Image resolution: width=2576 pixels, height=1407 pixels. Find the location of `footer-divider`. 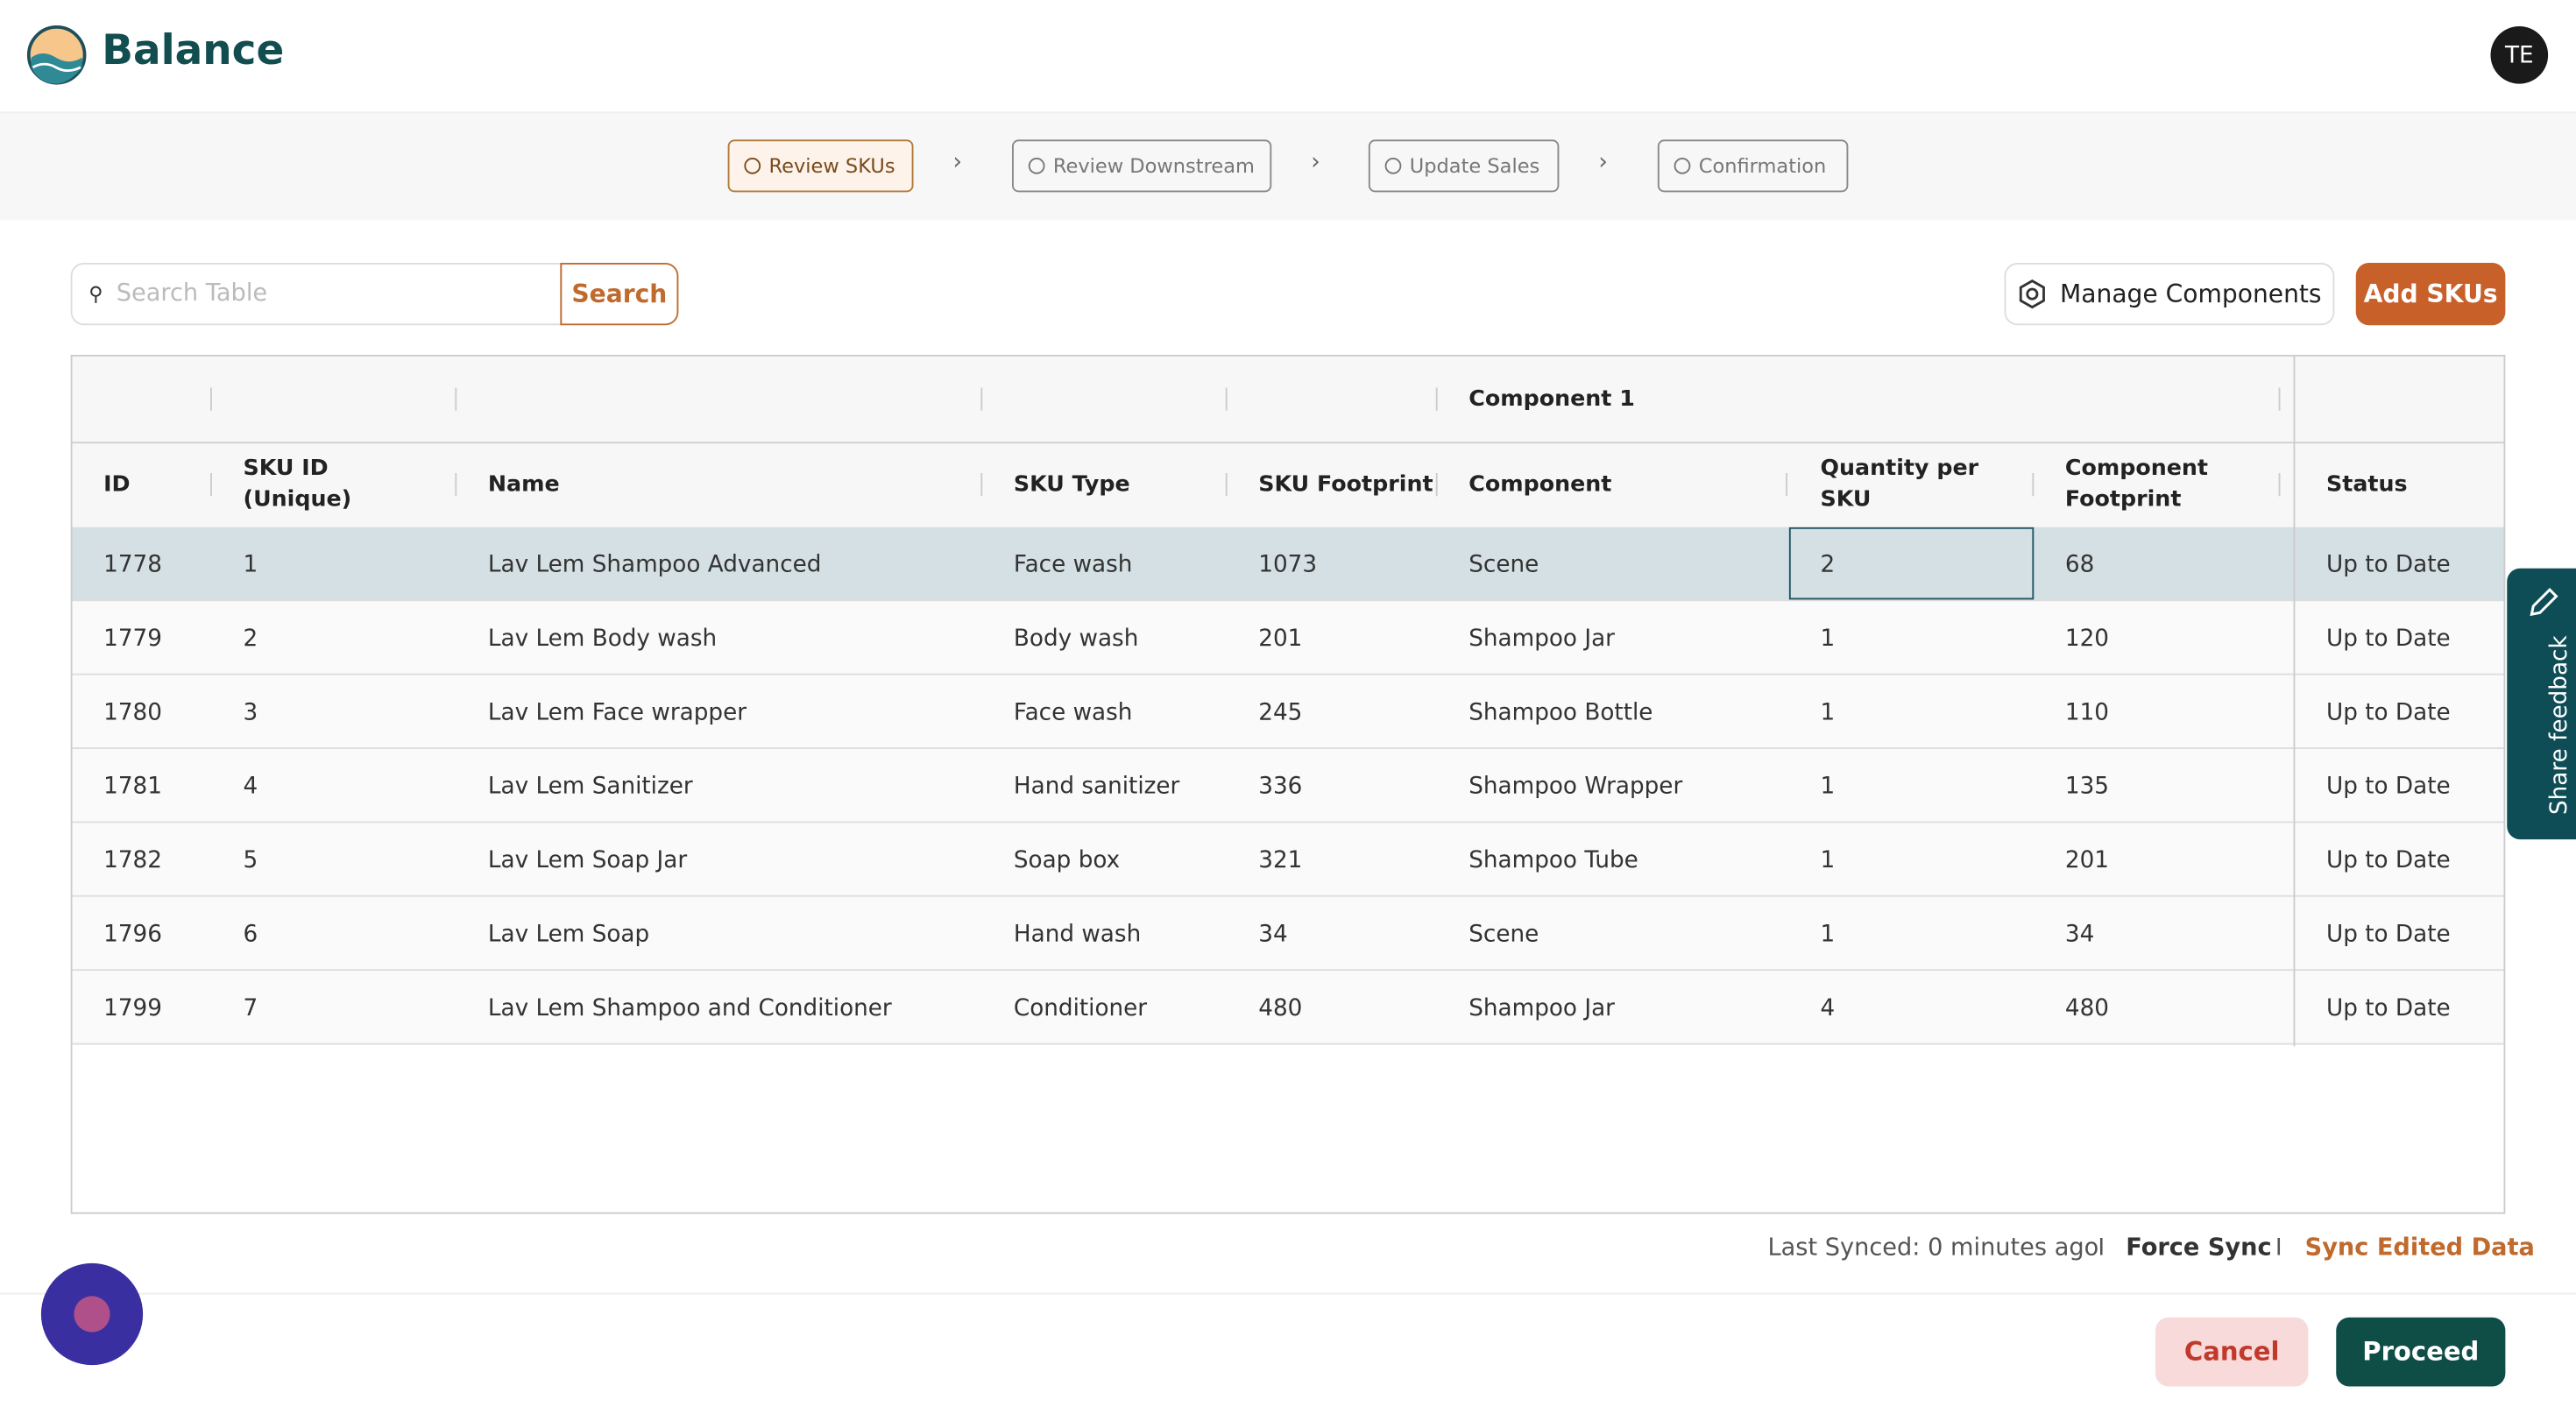

footer-divider is located at coordinates (1288, 1293).